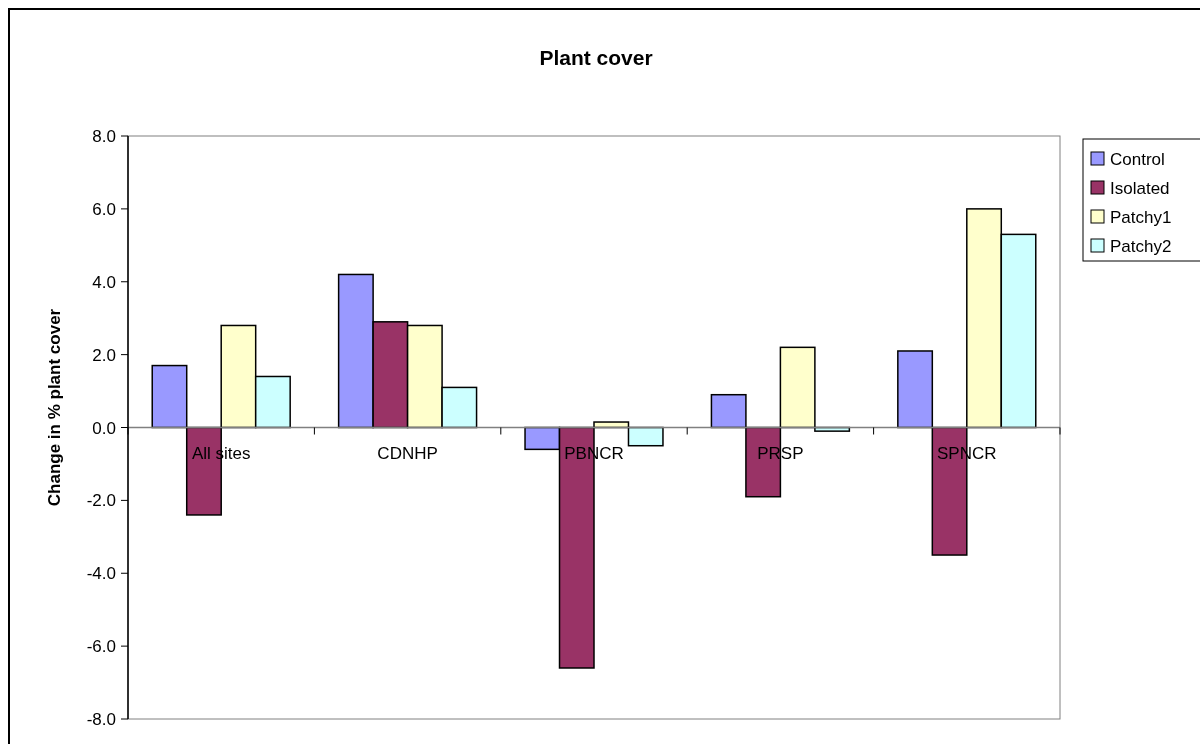  Describe the element at coordinates (1141, 217) in the screenshot. I see `legend-label: Patchy1` at that location.